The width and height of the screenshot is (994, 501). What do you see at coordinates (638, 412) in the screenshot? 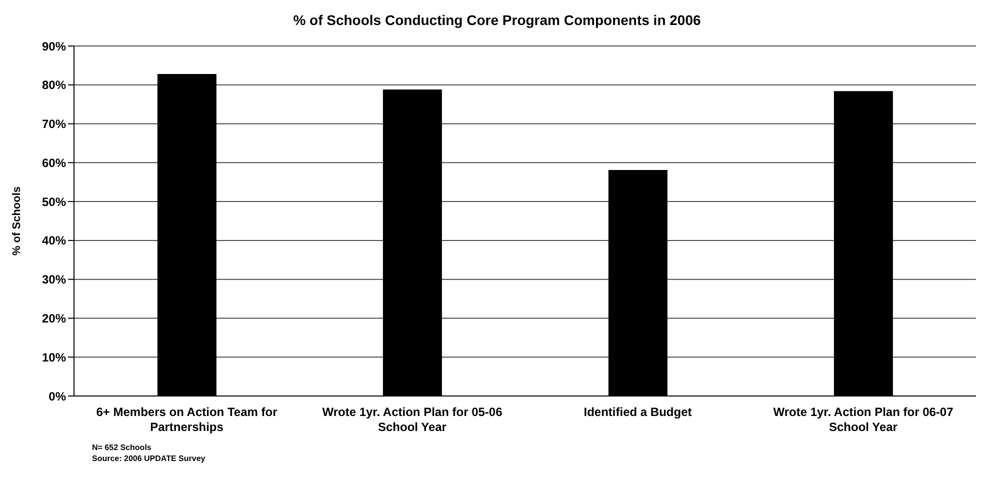
I see `x-tick-label: Identified a Budget` at bounding box center [638, 412].